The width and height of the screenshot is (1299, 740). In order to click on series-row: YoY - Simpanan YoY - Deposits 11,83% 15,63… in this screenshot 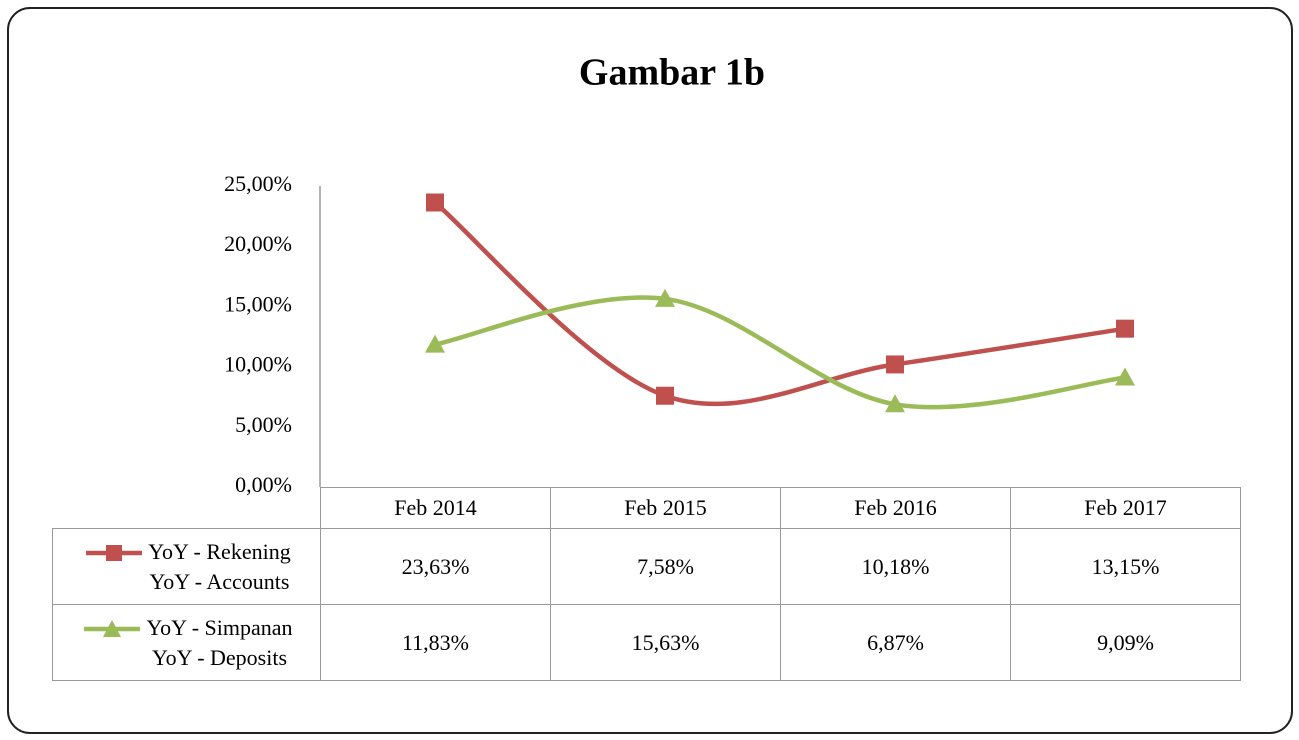, I will do `click(646, 642)`.